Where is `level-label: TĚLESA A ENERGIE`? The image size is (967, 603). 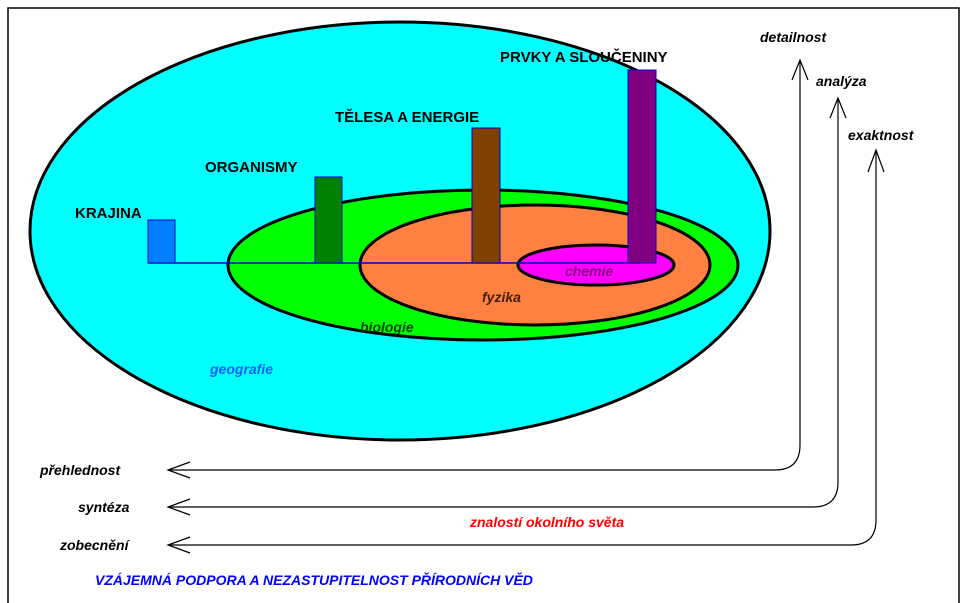
level-label: TĚLESA A ENERGIE is located at coordinates (407, 117).